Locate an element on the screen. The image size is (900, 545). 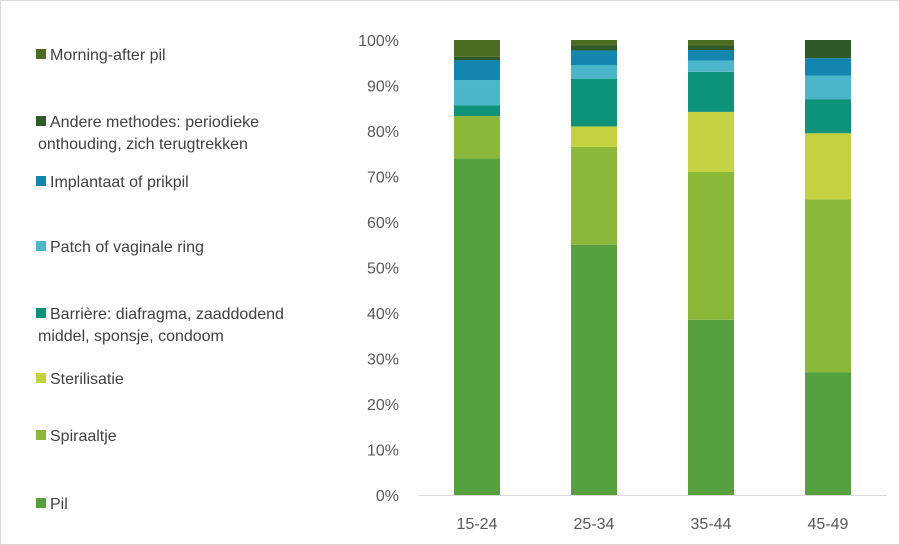
y-tick-label: 90% is located at coordinates (383, 87).